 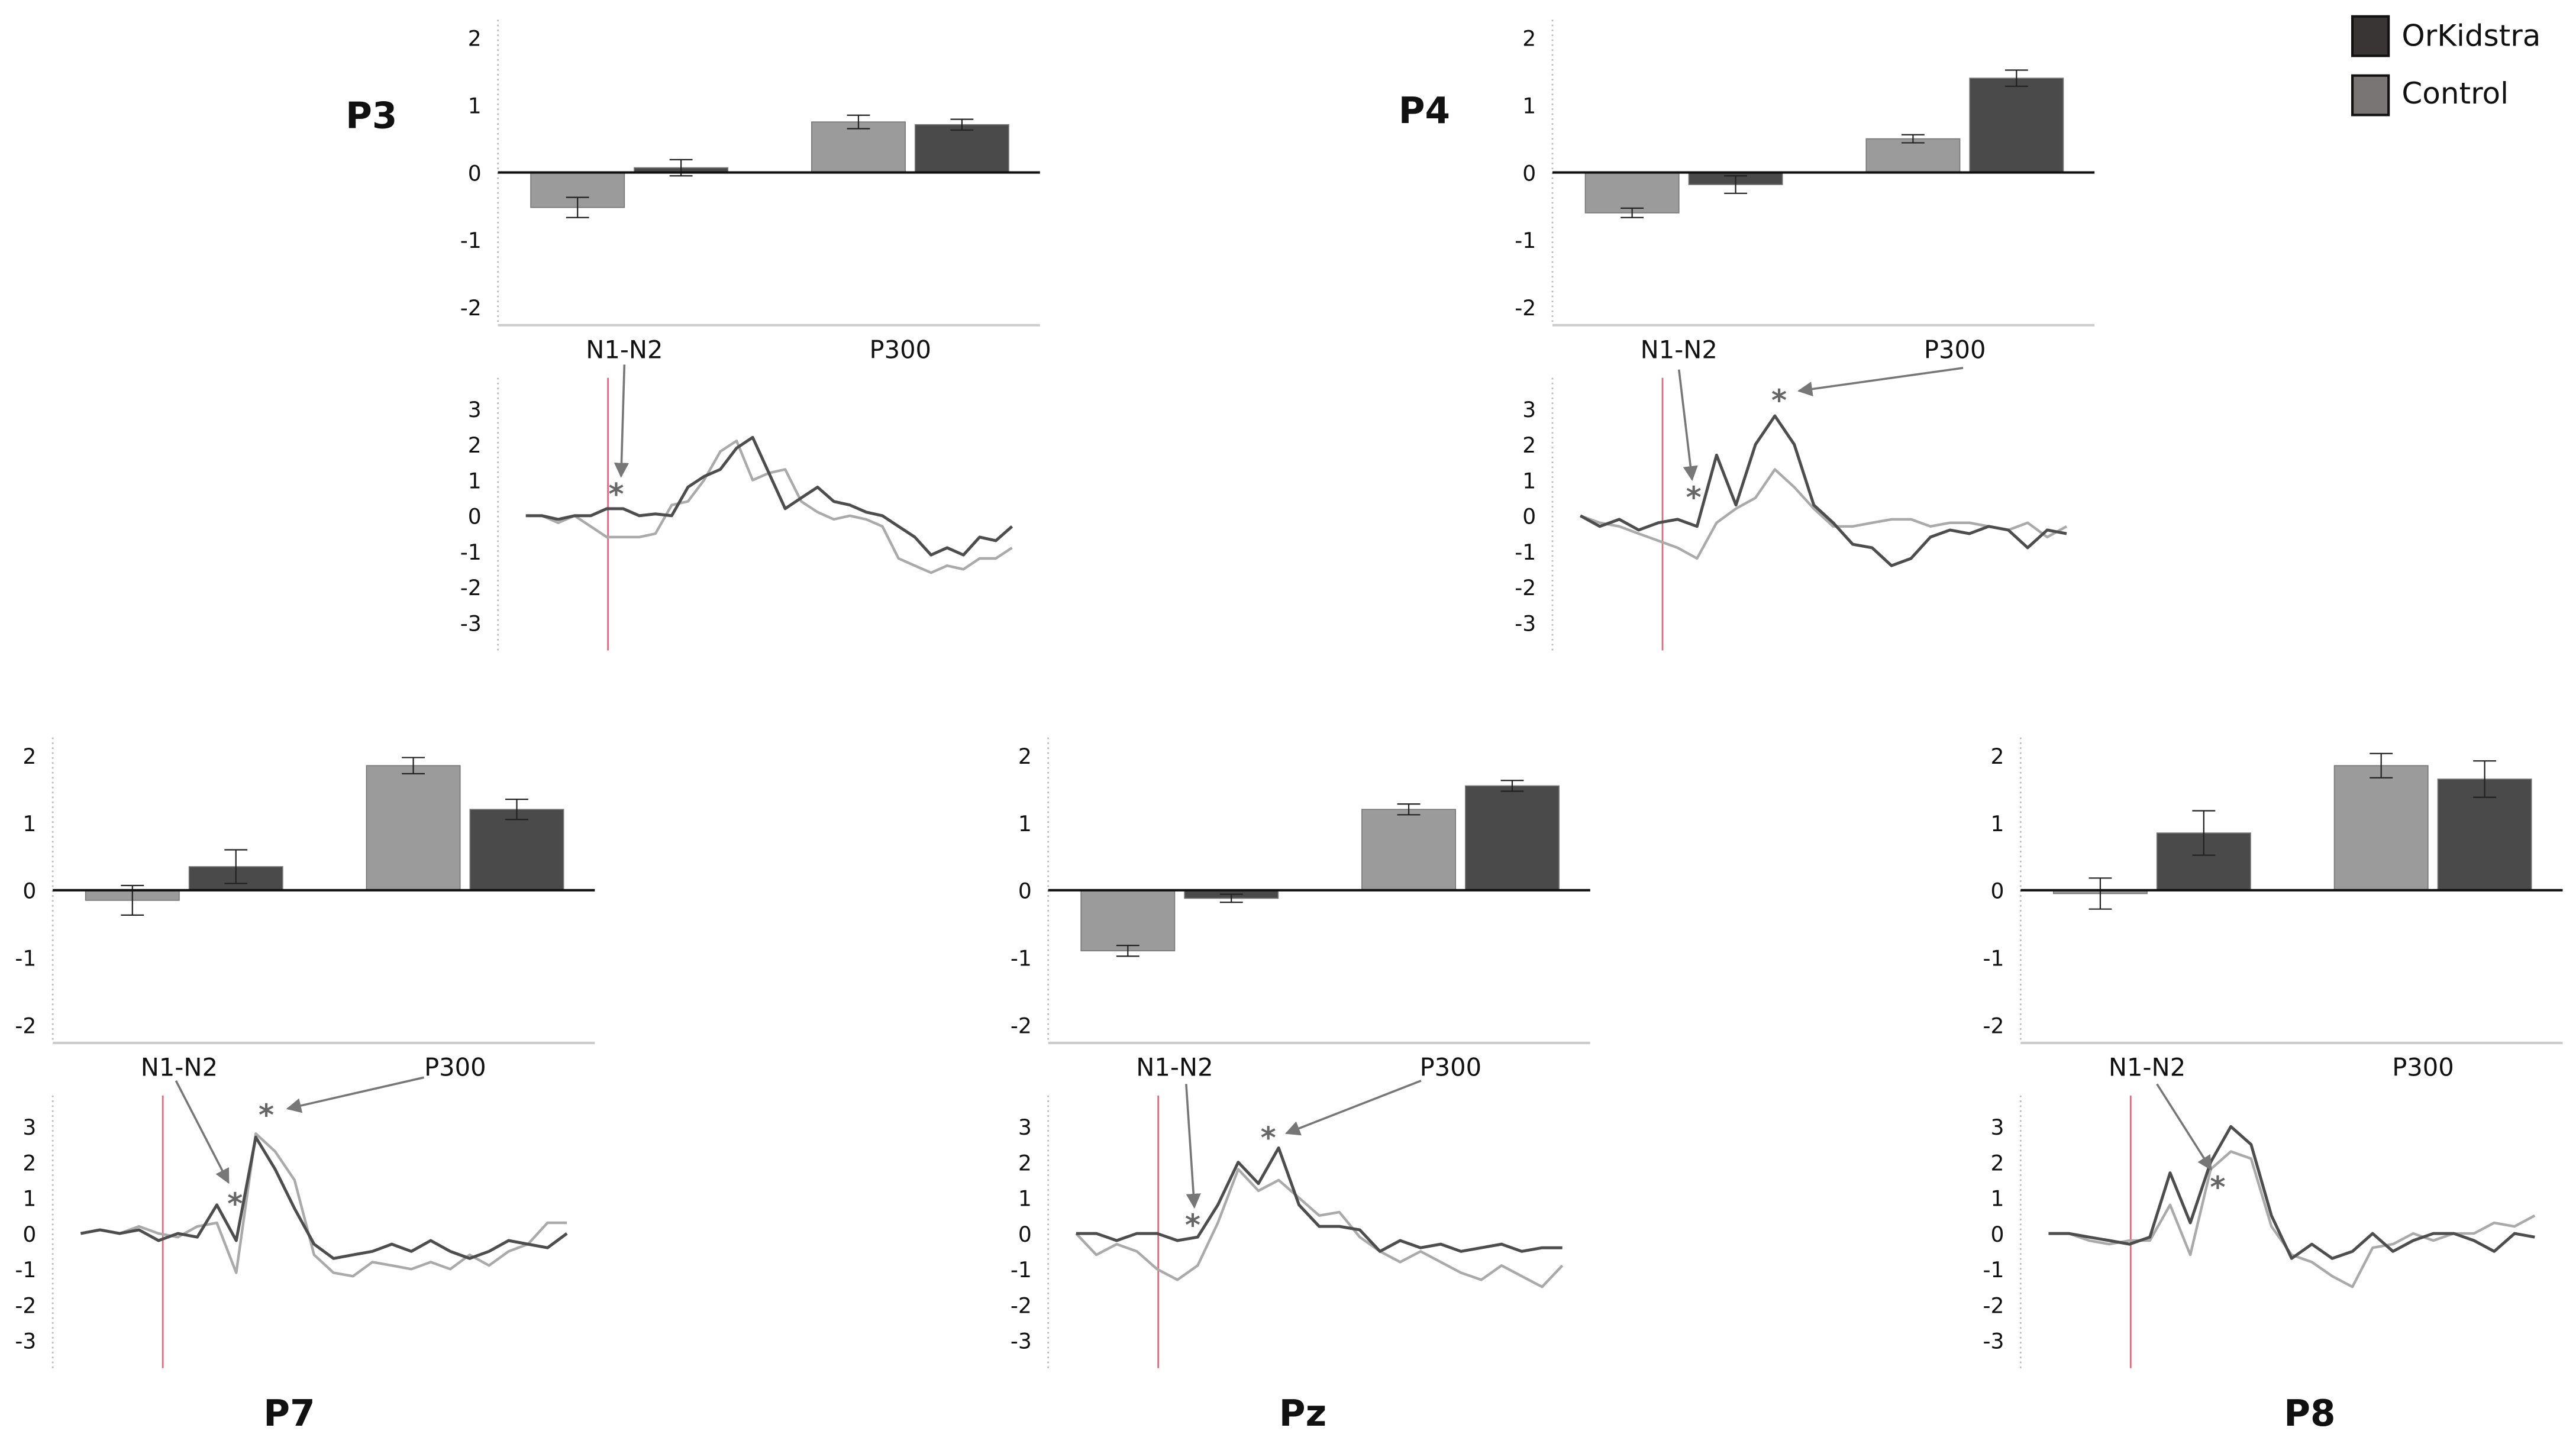 What do you see at coordinates (2273, 1086) in the screenshot?
I see `panel-p8: P8 2 1 0 -1 -2 N1-N2 P300 3 2 1 0 -1 -2 -3 *` at bounding box center [2273, 1086].